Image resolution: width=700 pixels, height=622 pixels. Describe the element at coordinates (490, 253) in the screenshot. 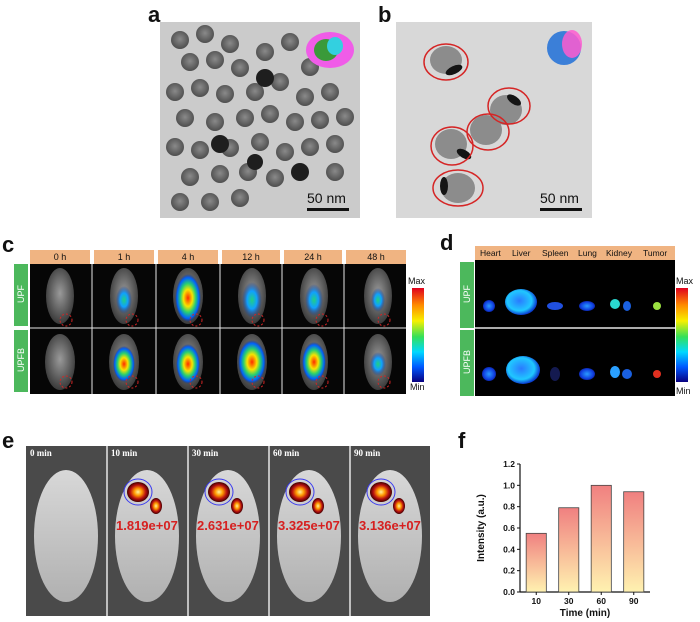

I see `organ-label: Heart` at that location.